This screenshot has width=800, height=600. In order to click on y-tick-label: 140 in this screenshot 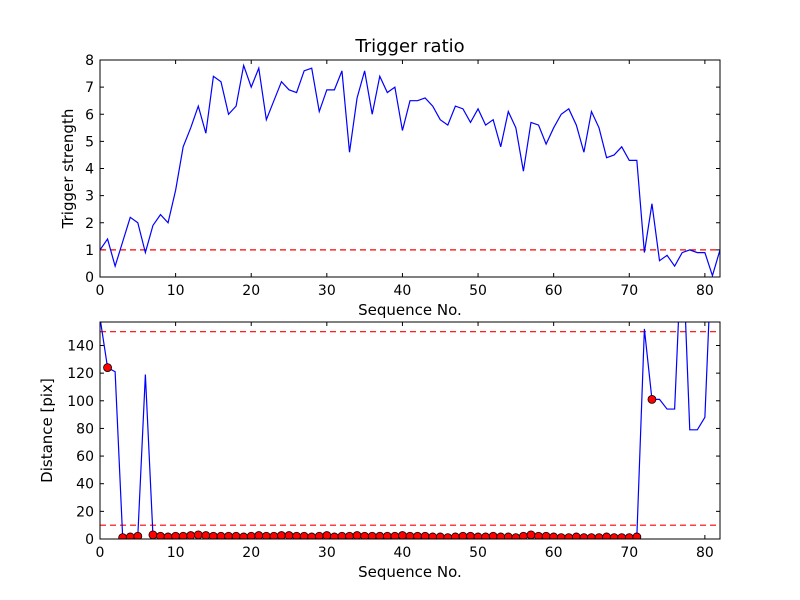, I will do `click(80, 346)`.